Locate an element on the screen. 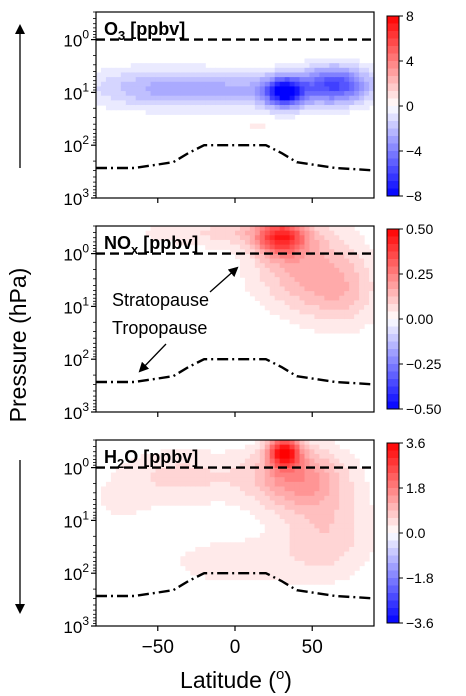  colorbar-tick-label: −1.8 is located at coordinates (420, 578).